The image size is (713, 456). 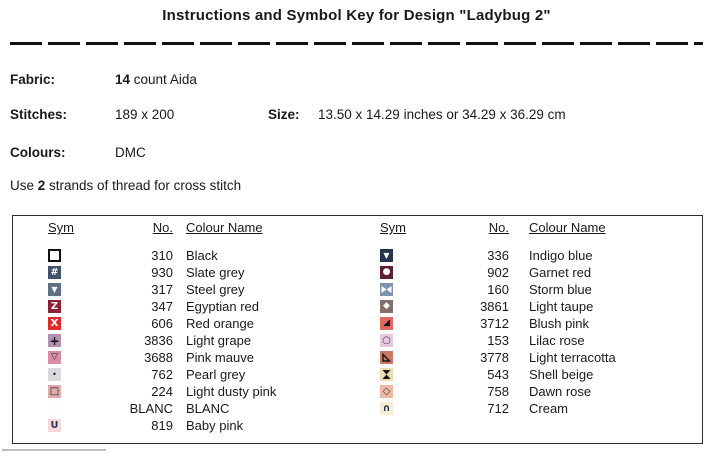 I want to click on colour-name: Slate grey, so click(x=215, y=272).